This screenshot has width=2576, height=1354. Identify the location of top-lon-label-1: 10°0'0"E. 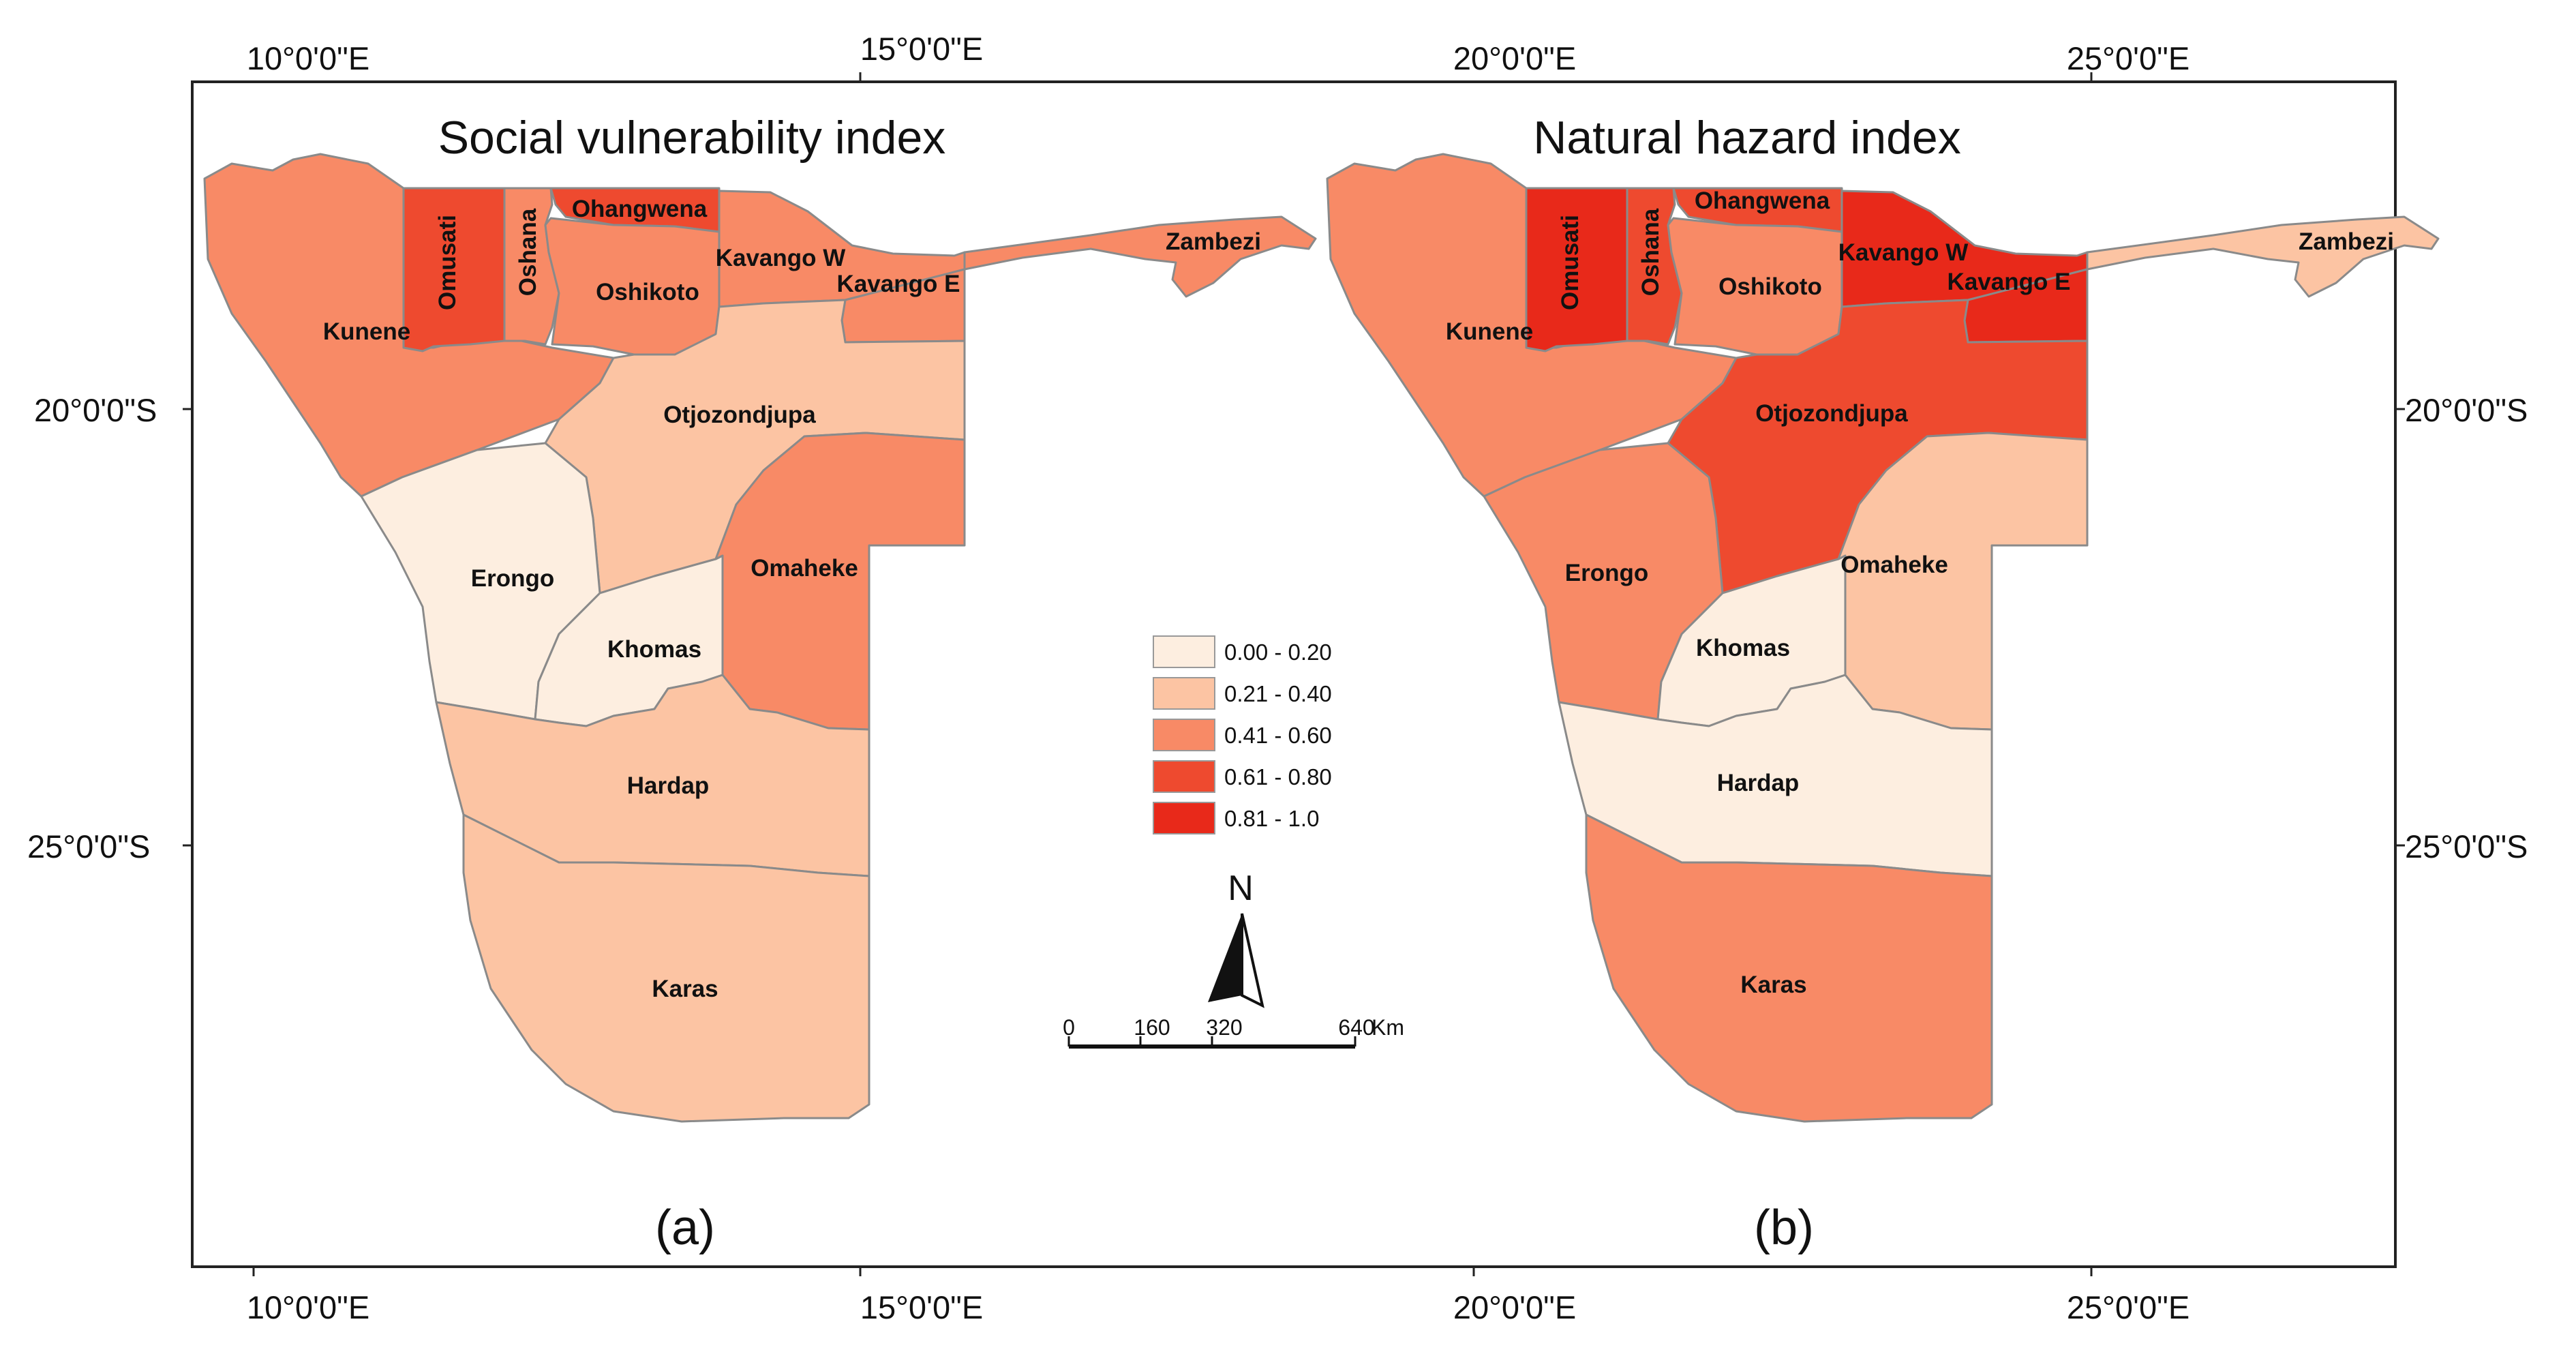
(308, 58).